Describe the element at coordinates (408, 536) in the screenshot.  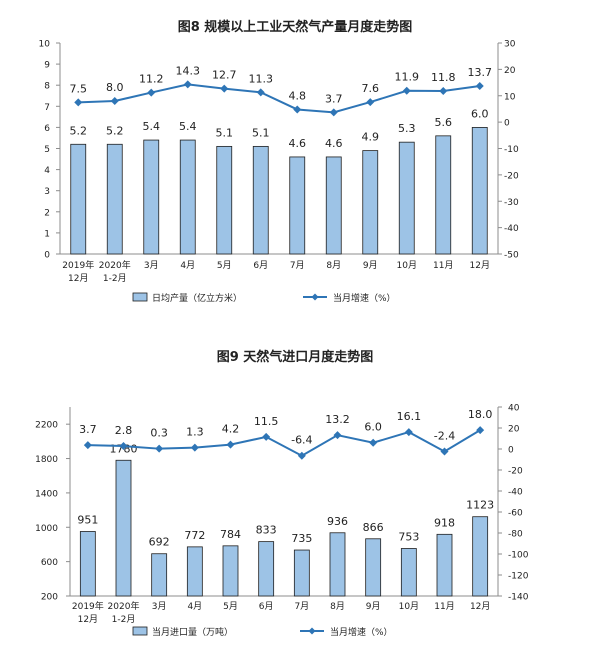
I see `bar-data-label: 753` at that location.